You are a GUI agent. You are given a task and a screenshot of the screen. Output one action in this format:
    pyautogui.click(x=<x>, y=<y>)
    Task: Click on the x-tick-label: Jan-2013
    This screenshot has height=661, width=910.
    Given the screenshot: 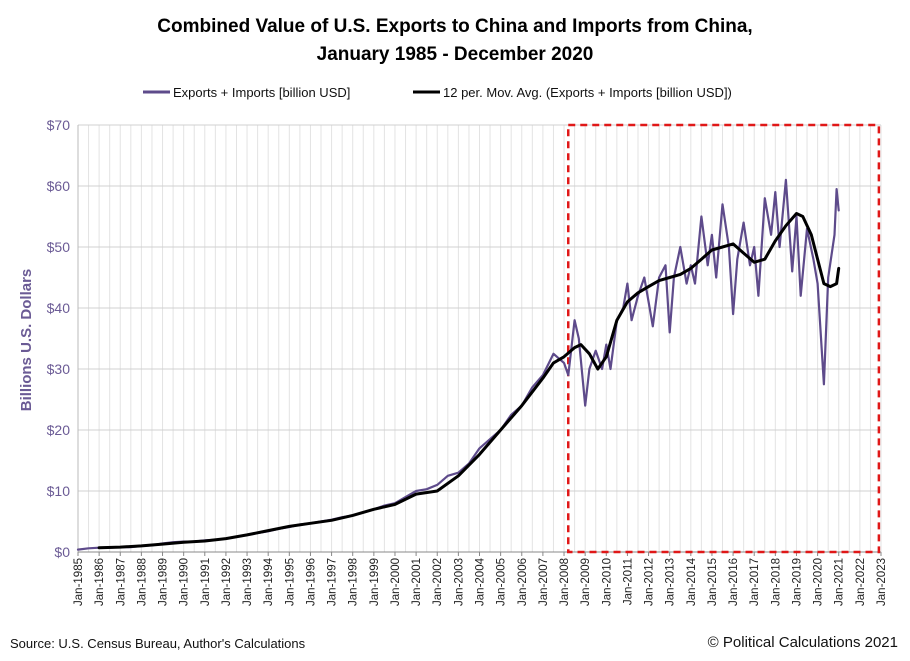 What is the action you would take?
    pyautogui.click(x=671, y=582)
    